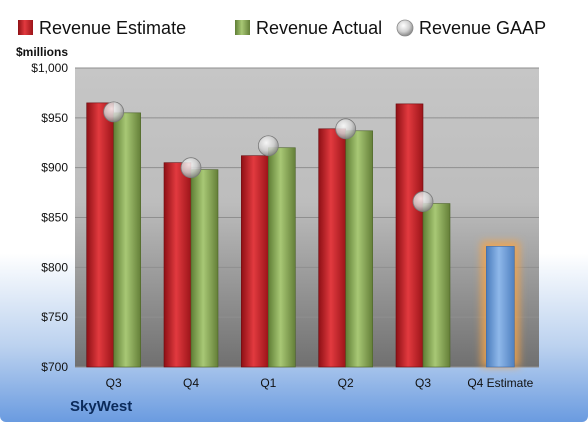 Image resolution: width=588 pixels, height=422 pixels. What do you see at coordinates (405, 28) in the screenshot?
I see `legend-swatch-revenue-gaap` at bounding box center [405, 28].